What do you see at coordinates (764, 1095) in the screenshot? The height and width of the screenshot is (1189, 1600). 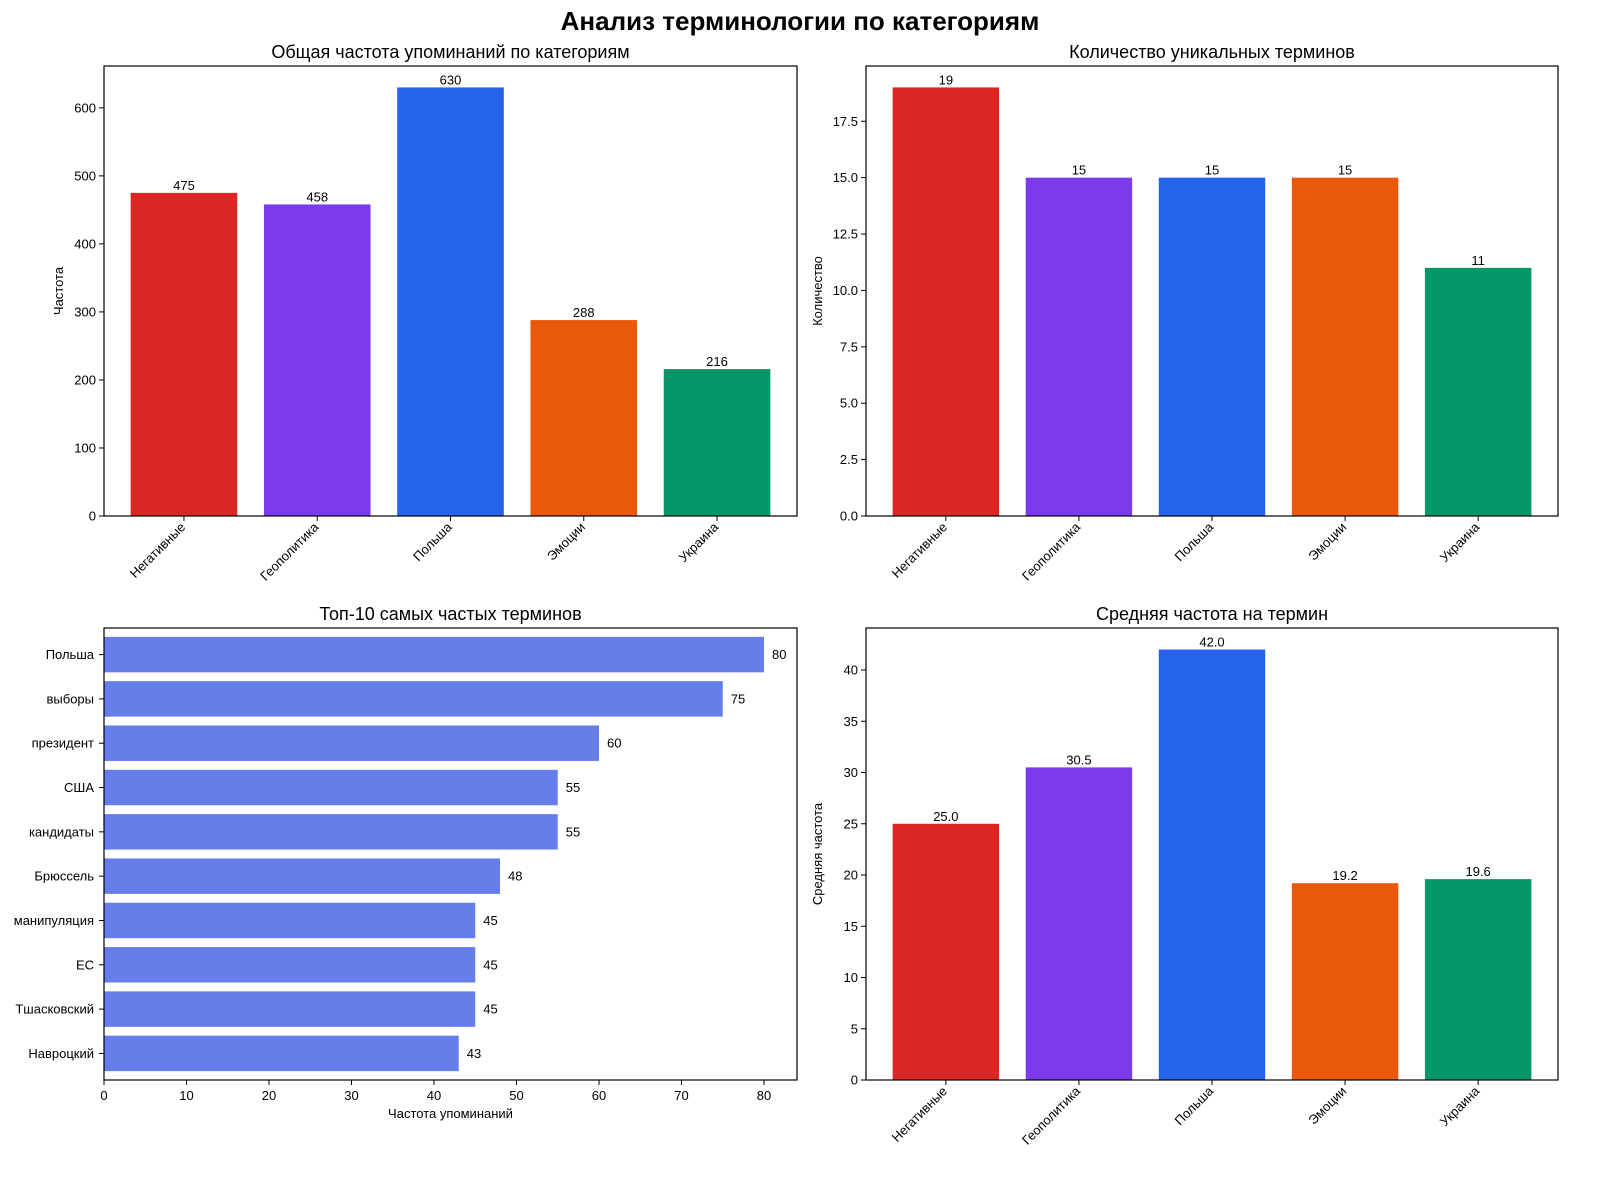 I see `x-tick-label: 80` at bounding box center [764, 1095].